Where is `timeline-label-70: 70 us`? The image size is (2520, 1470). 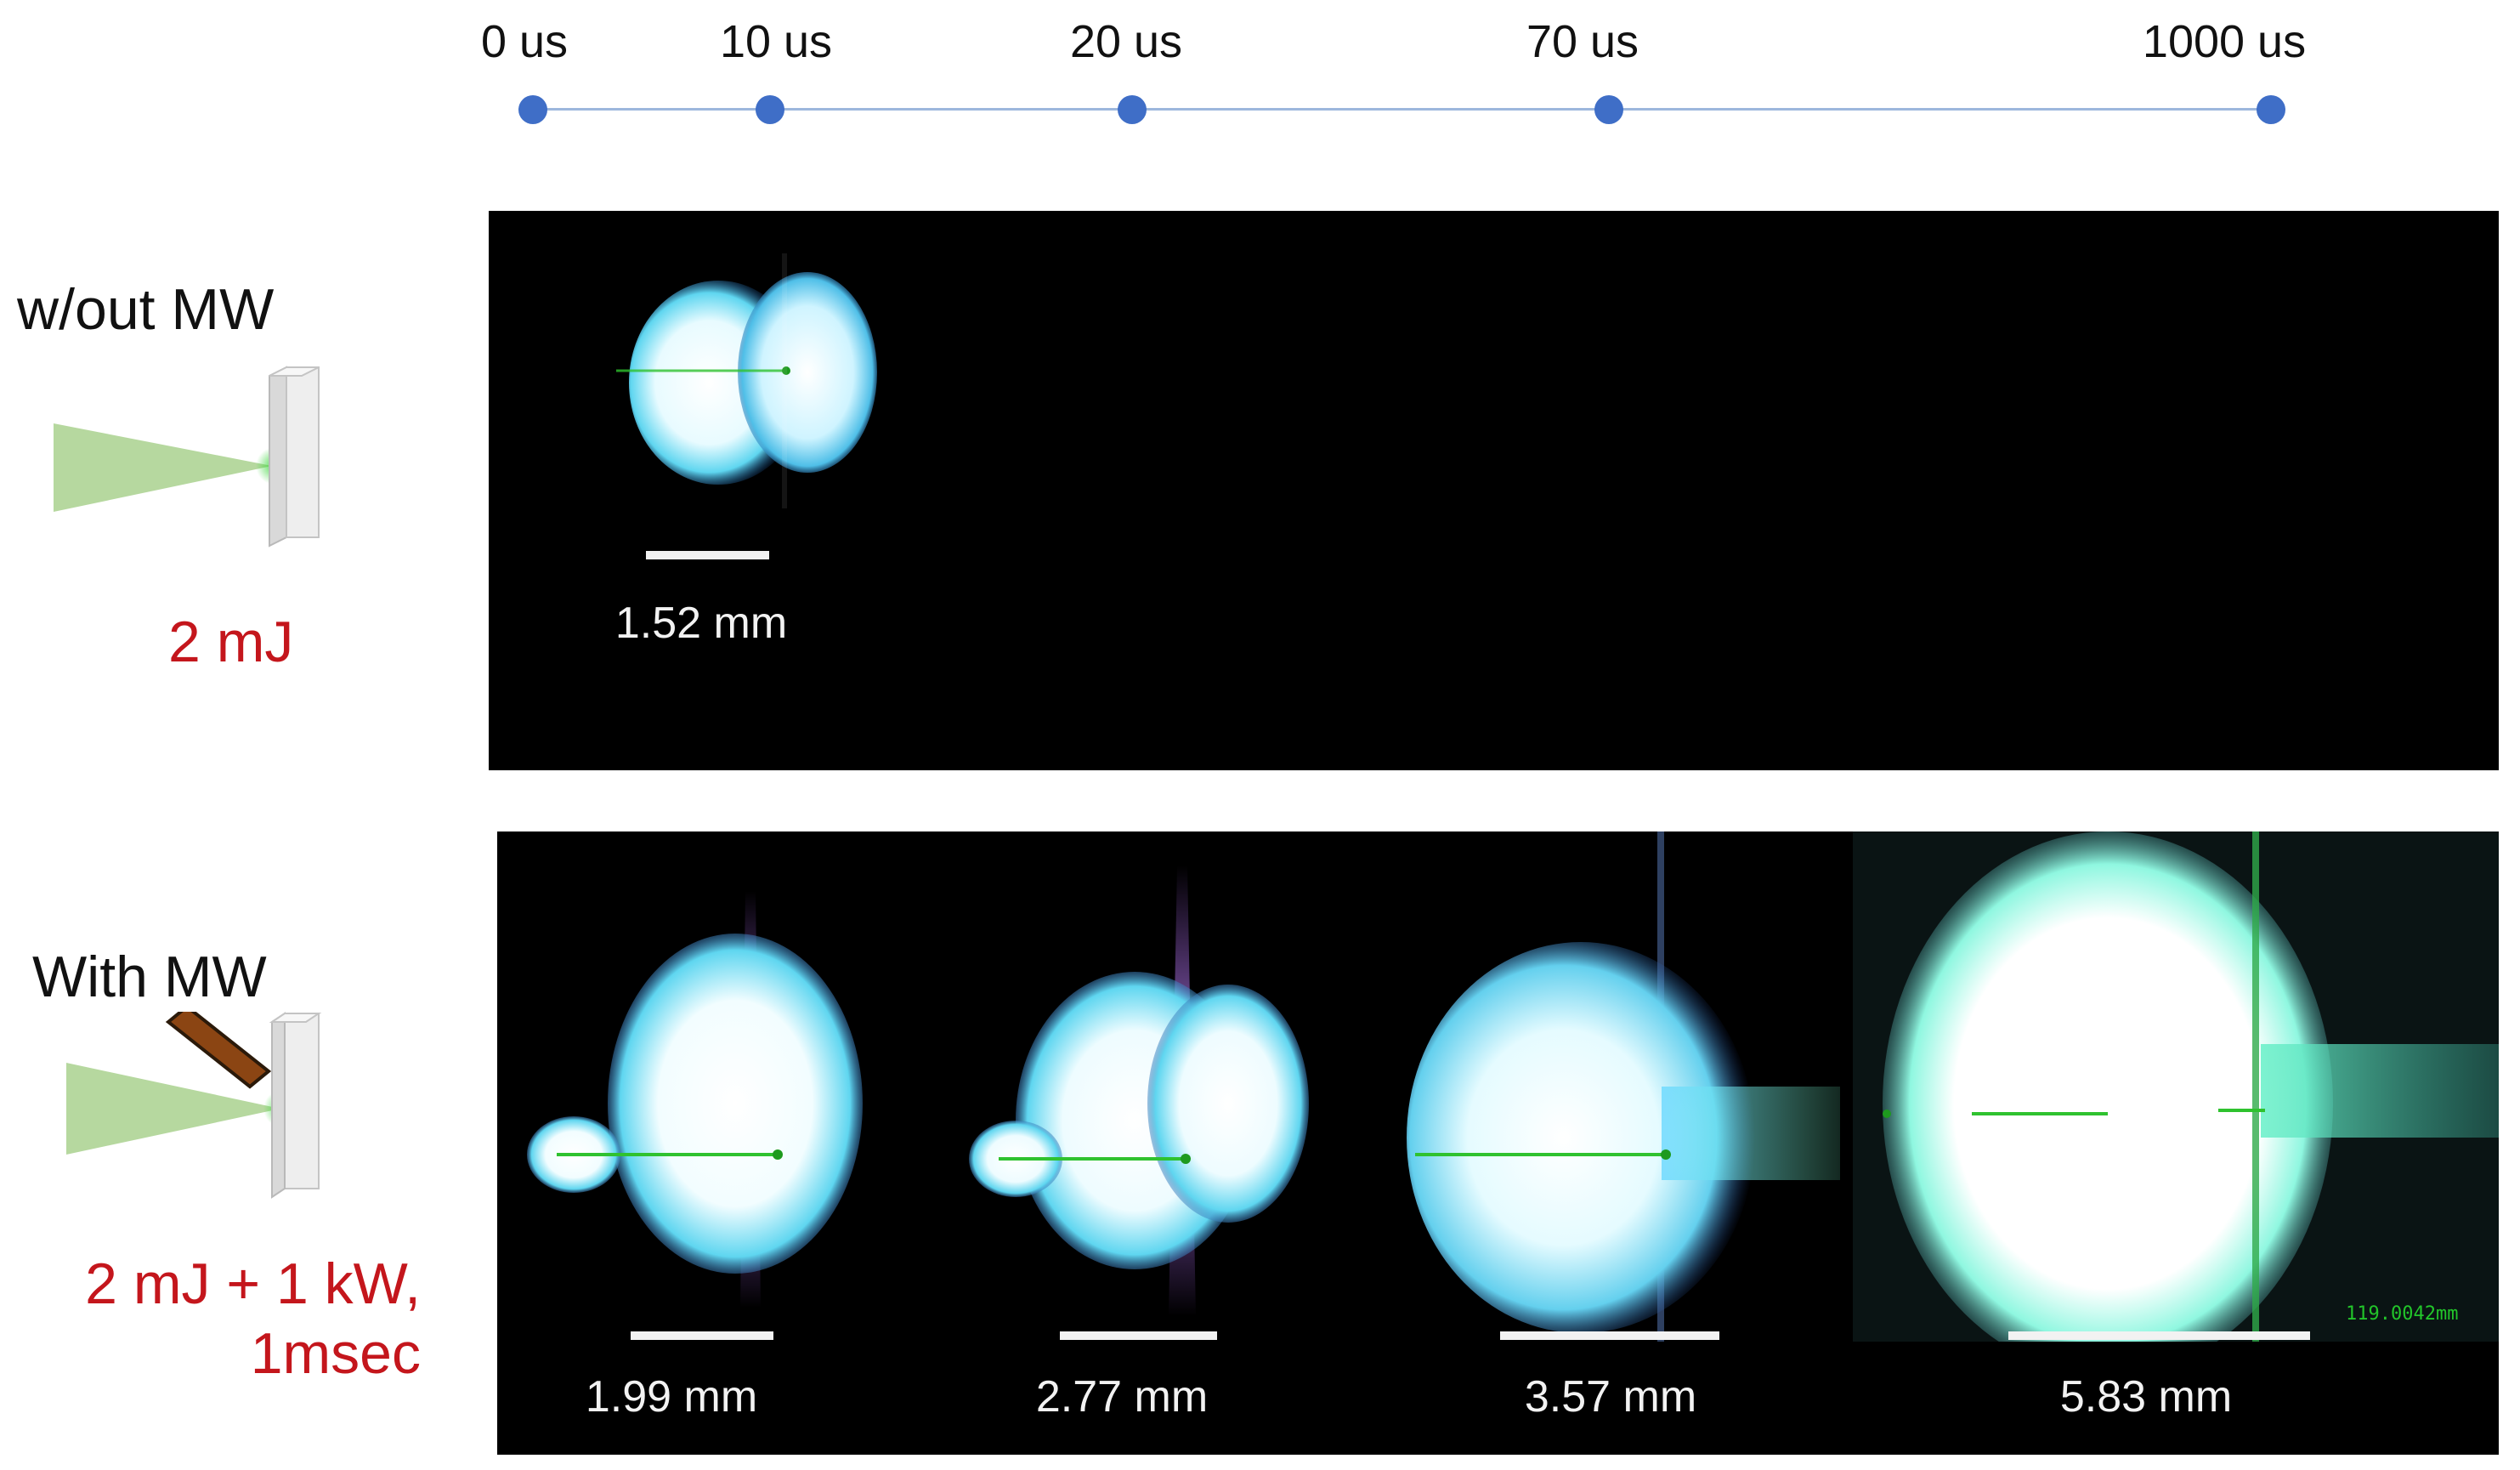 timeline-label-70: 70 us is located at coordinates (1582, 41).